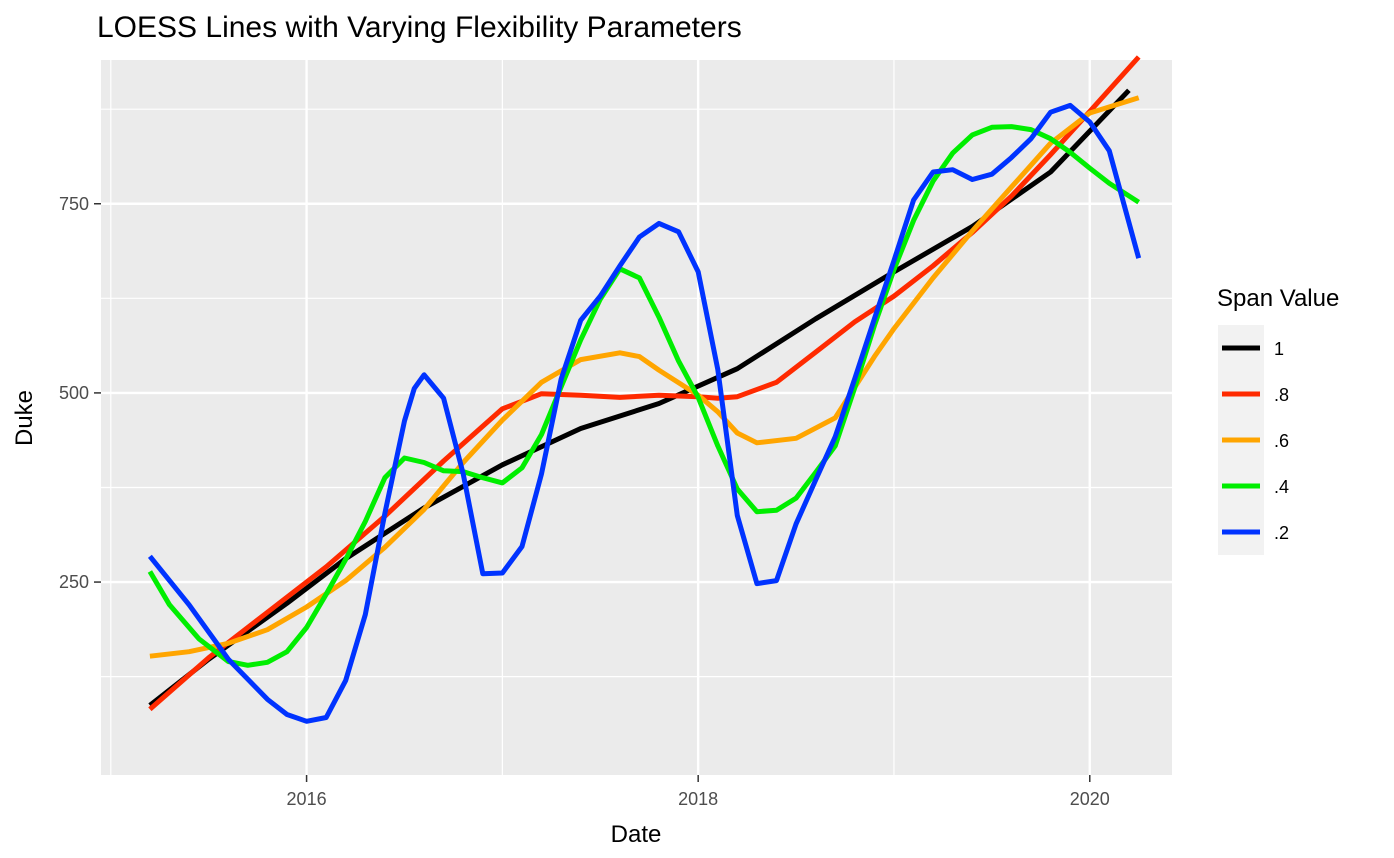 Image resolution: width=1394 pixels, height=858 pixels. What do you see at coordinates (1281, 395) in the screenshot?
I see `legend-label: .8` at bounding box center [1281, 395].